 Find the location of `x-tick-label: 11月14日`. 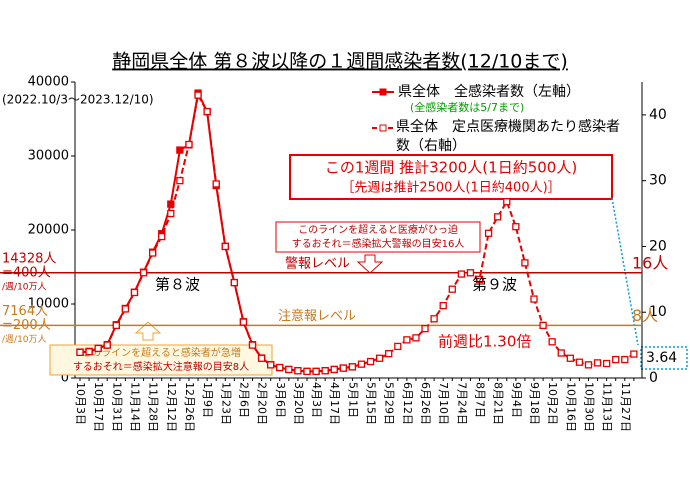

x-tick-label: 11月14日 is located at coordinates (134, 407).